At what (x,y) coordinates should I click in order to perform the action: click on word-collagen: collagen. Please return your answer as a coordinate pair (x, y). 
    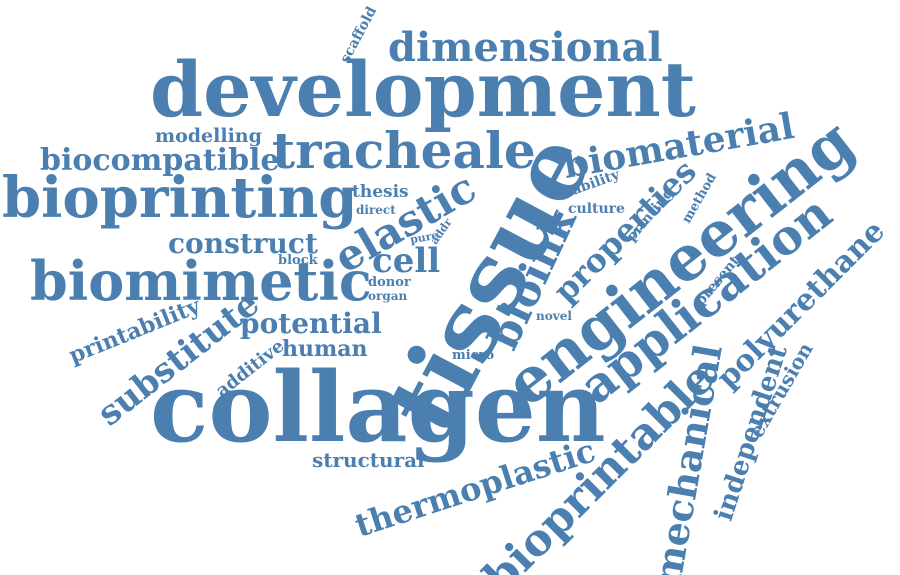
    Looking at the image, I should click on (378, 407).